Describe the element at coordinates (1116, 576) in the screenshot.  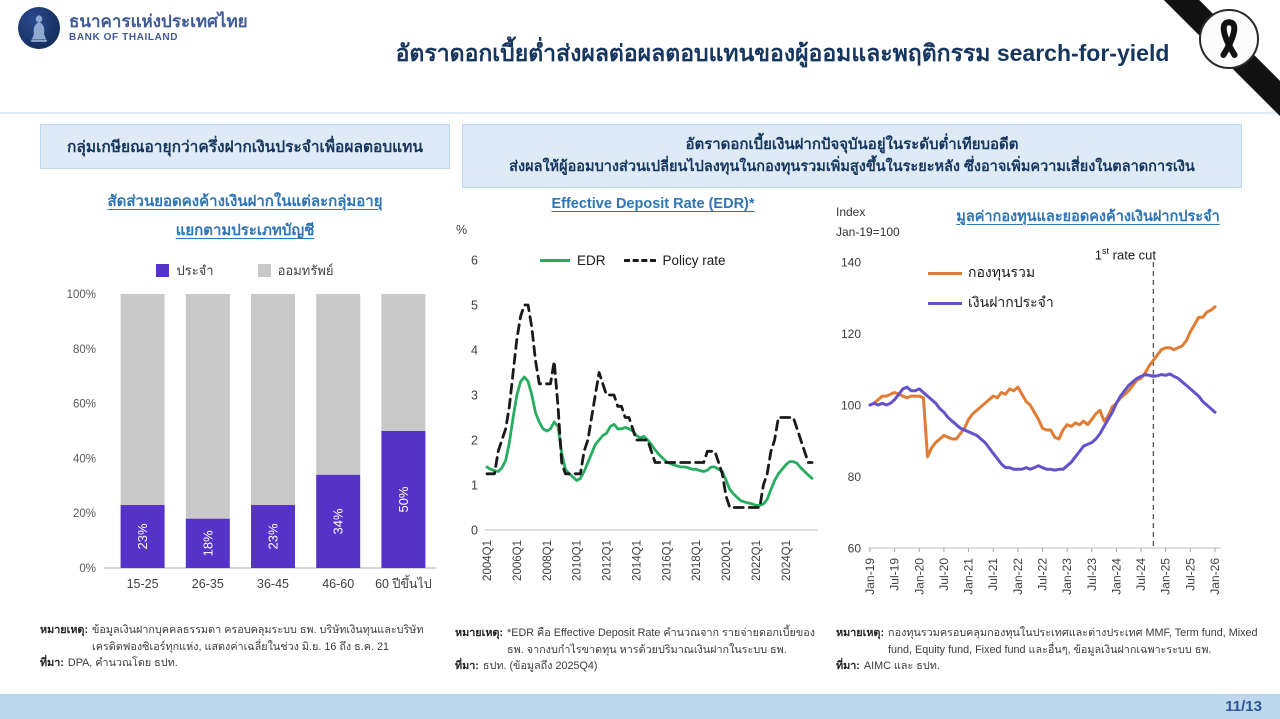
I see `svg-text: Jan-24` at that location.